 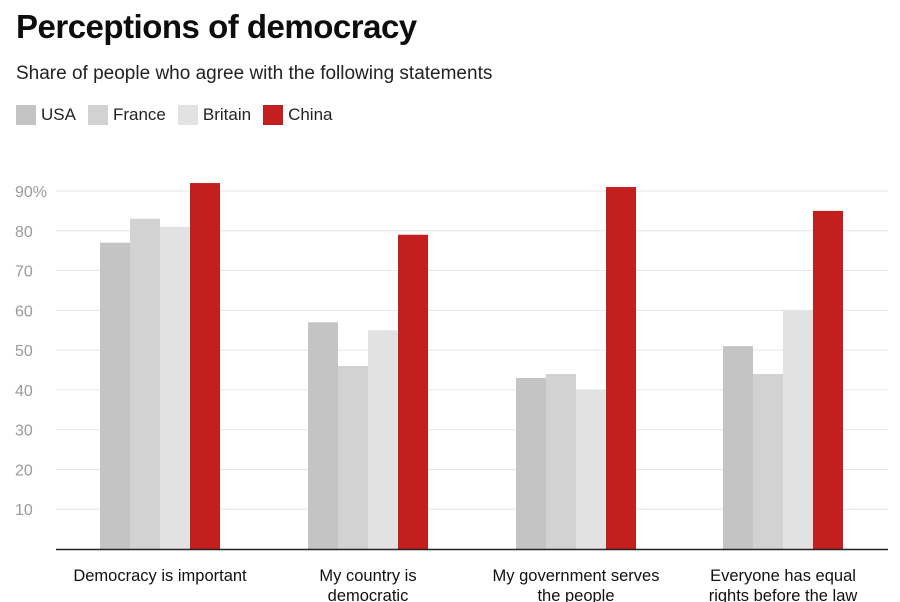 I want to click on bar-usa-my-country-is-democratic, so click(x=323, y=435).